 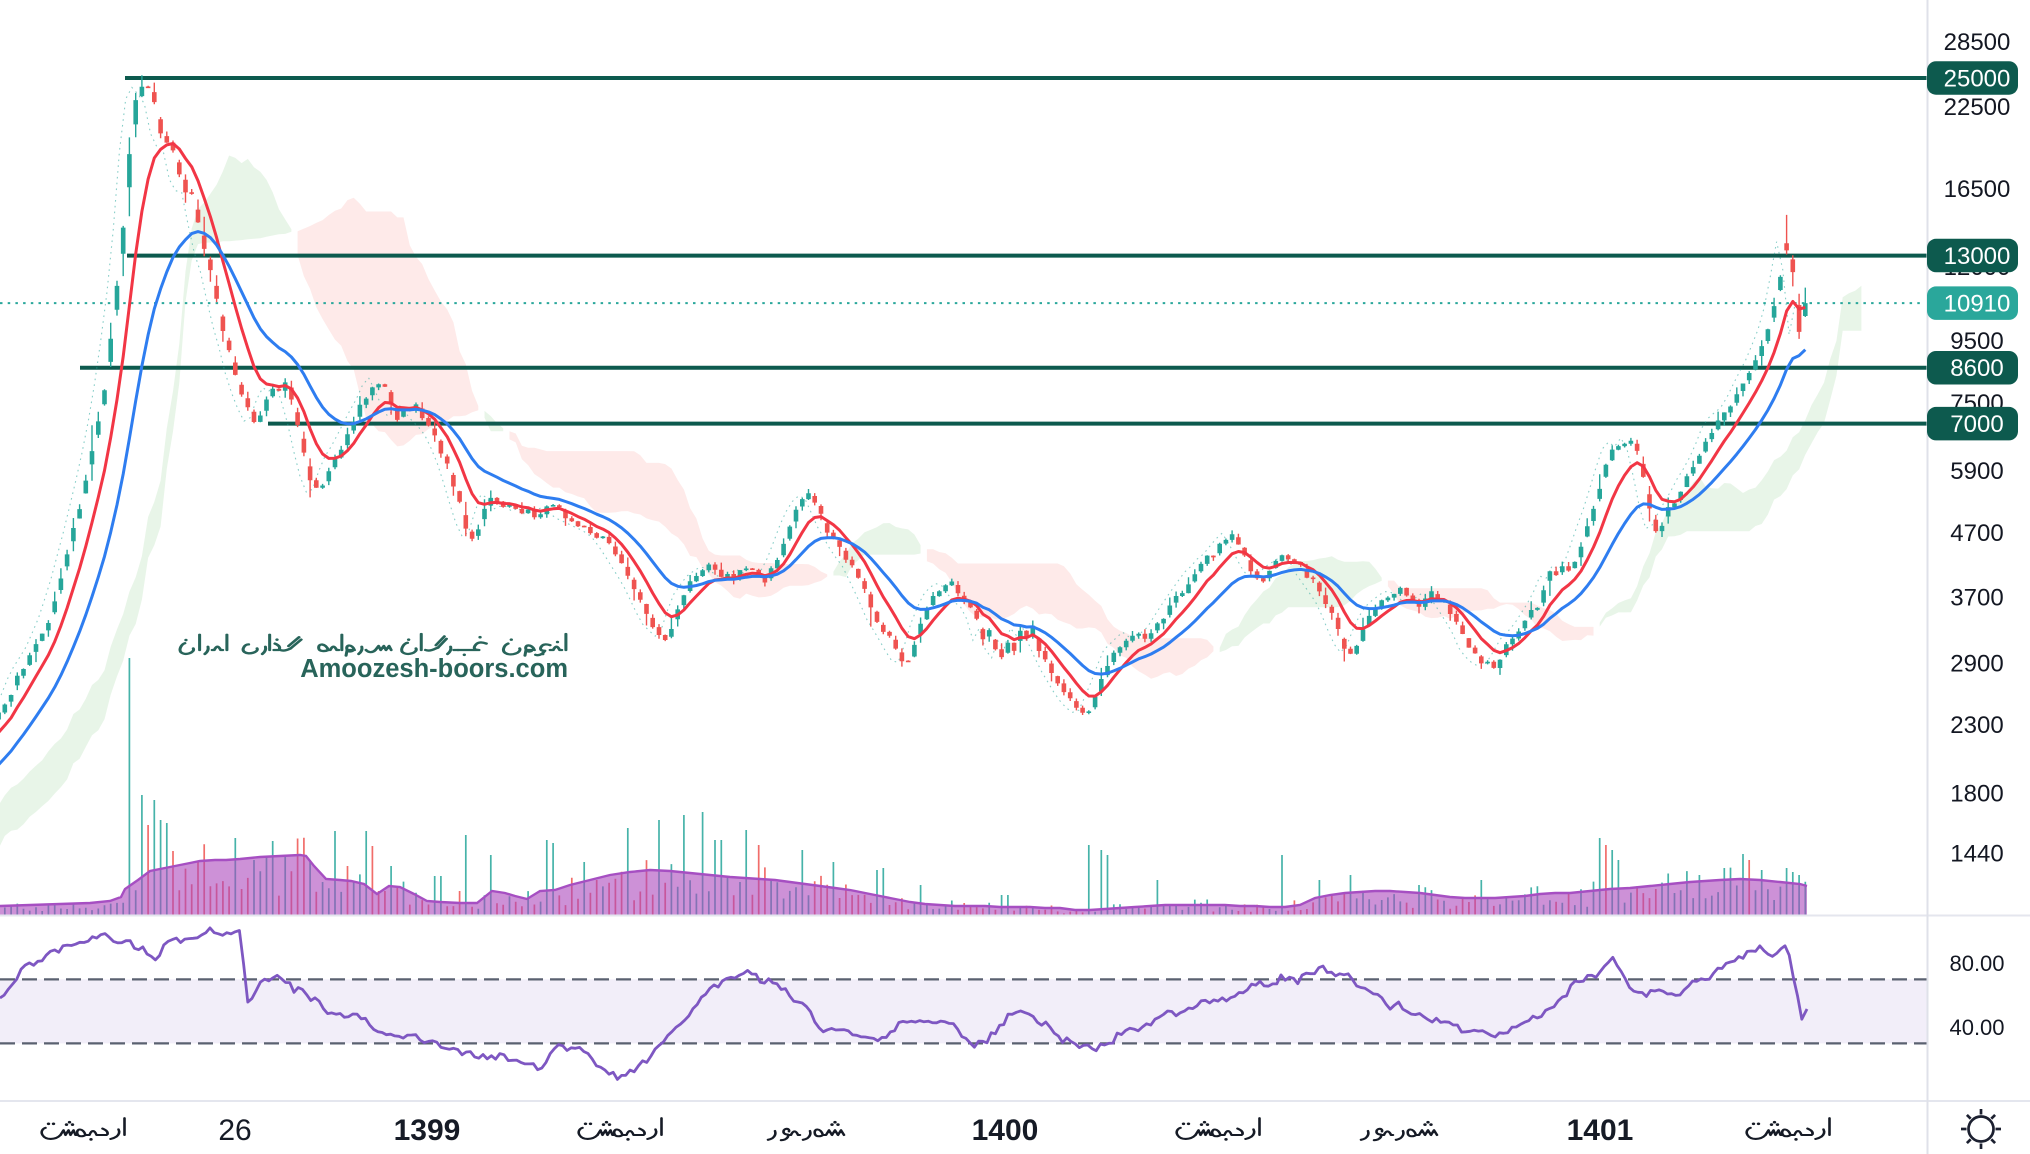 I want to click on svg-text: 26, so click(x=234, y=1130).